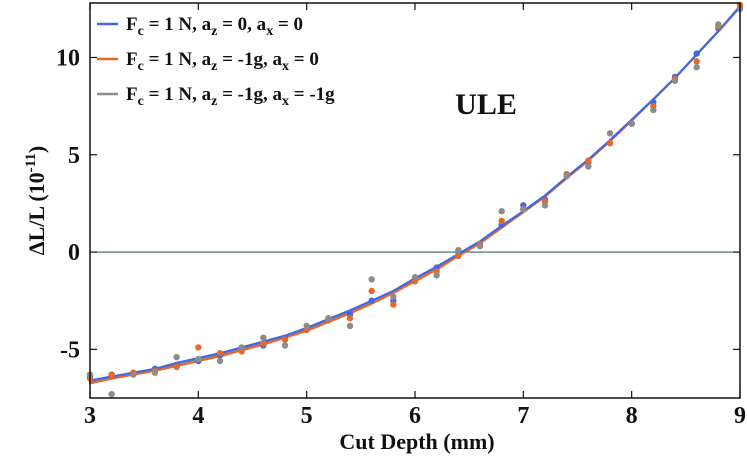 The image size is (747, 461). Describe the element at coordinates (90, 416) in the screenshot. I see `x-tick-label: 3` at that location.